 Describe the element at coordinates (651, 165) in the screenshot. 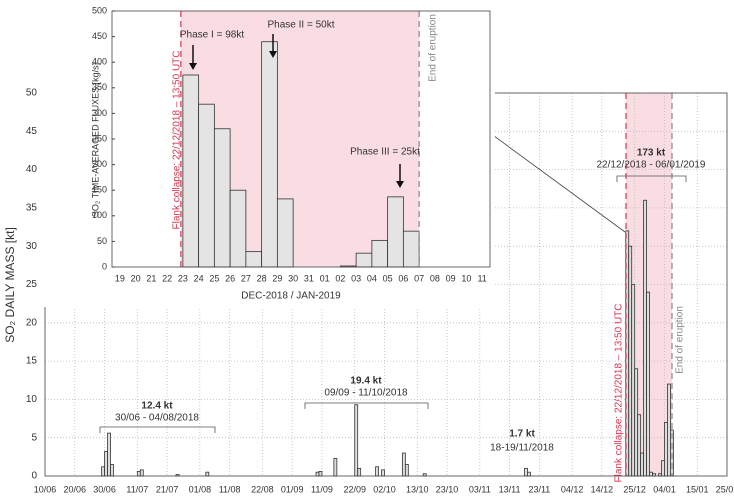

I see `annotation-period: 22/12/2018 - 06/01/2019` at that location.